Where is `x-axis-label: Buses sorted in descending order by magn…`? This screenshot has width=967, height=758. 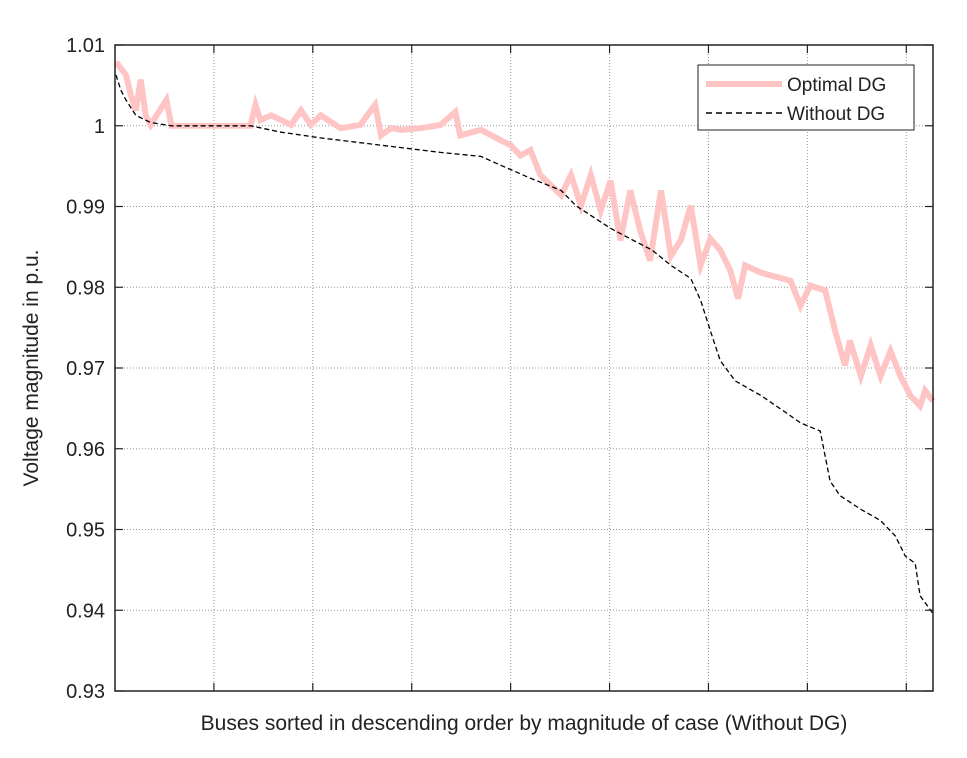
x-axis-label: Buses sorted in descending order by magn… is located at coordinates (524, 723).